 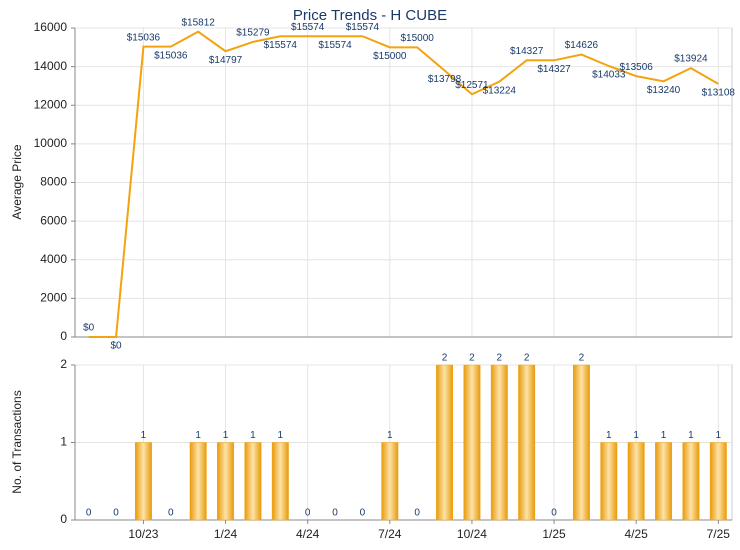 I want to click on y-tick-label: 6000, so click(x=53, y=220).